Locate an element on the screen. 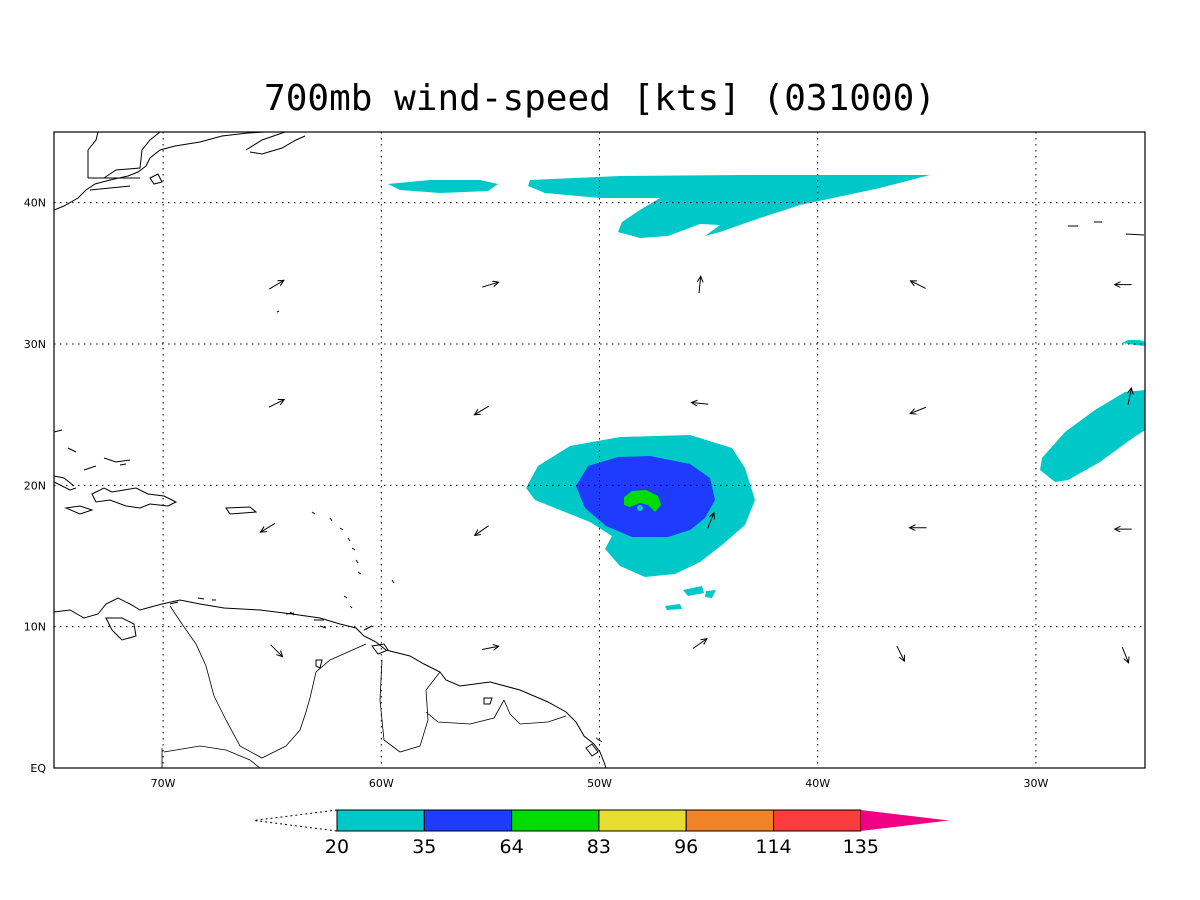  coastline-cape-cod is located at coordinates (156, 179).